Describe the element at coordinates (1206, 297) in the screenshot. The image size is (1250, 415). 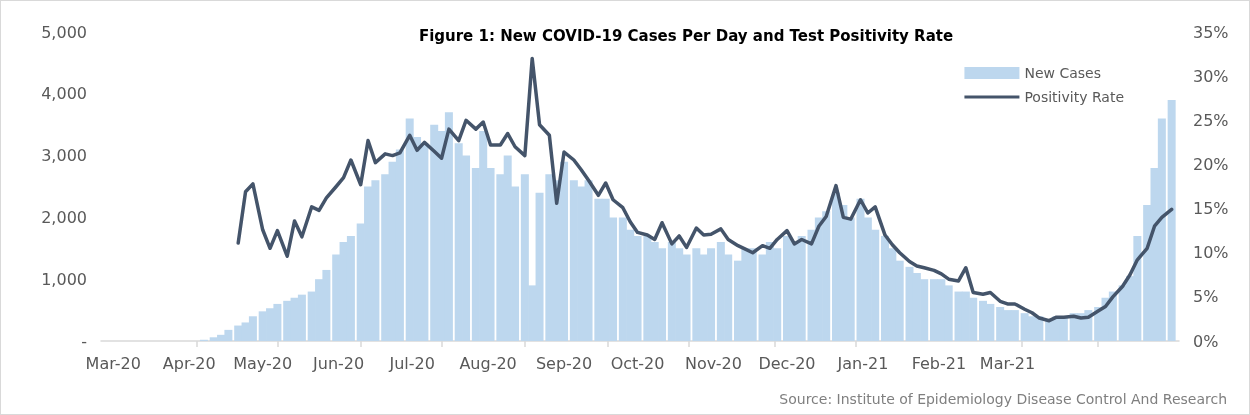
I see `y2-tick-label: 5%` at that location.